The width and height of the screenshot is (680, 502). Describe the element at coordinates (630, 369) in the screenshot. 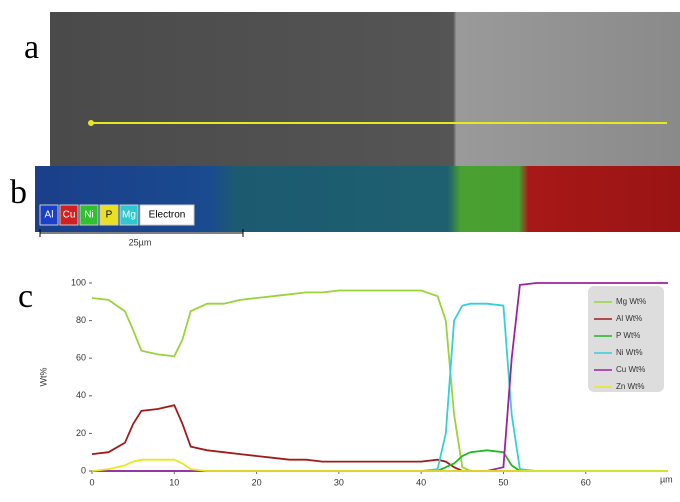

I see `legend-label: Cu Wt%` at that location.